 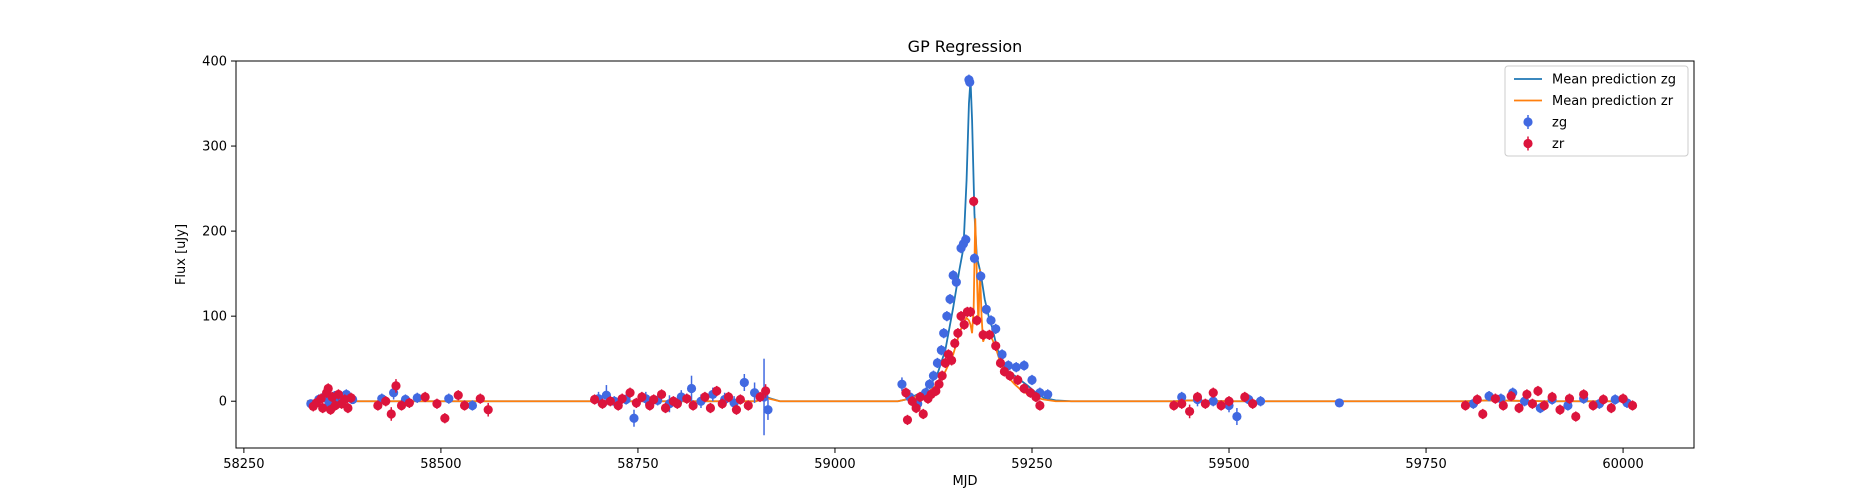 I want to click on y-tick-label: 100, so click(x=214, y=317).